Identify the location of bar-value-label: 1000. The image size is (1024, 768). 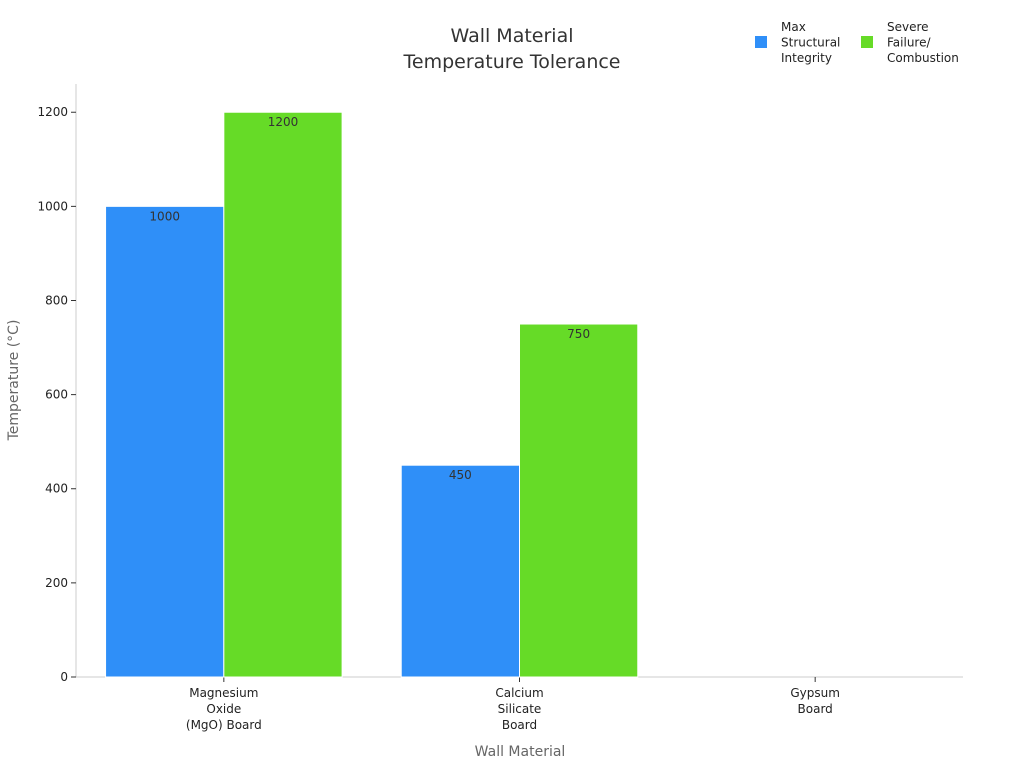
(164, 216).